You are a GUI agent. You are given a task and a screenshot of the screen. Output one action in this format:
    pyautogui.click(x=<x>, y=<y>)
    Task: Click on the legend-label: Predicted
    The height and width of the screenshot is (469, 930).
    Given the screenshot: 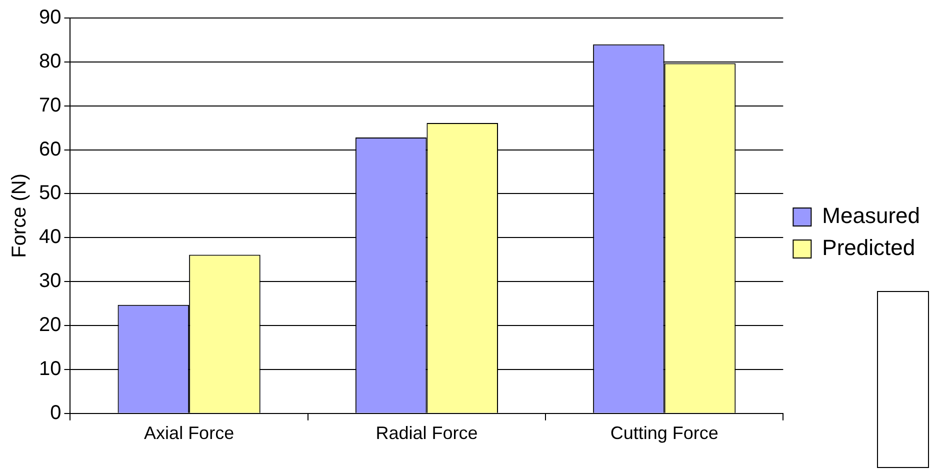 What is the action you would take?
    pyautogui.click(x=869, y=247)
    